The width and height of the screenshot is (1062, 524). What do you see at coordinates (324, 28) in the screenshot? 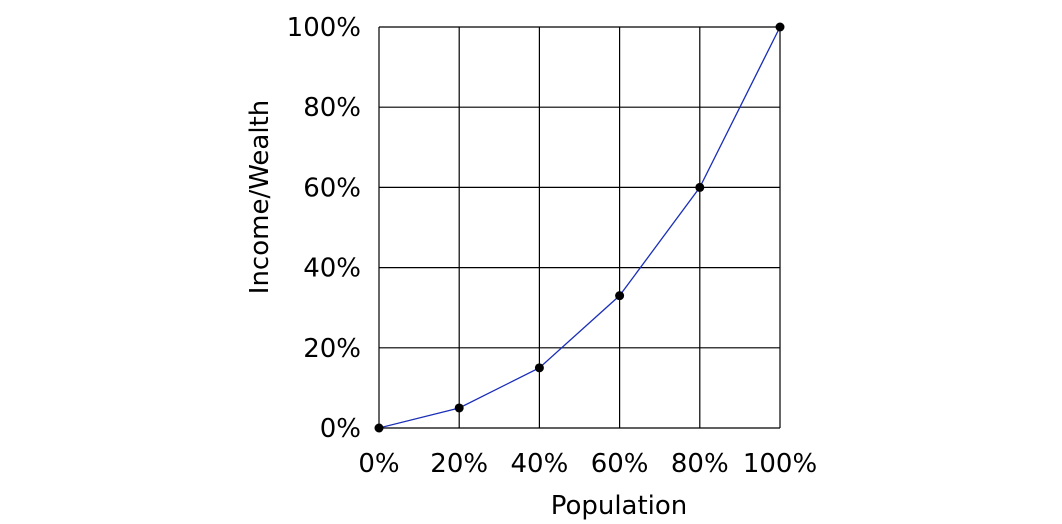
I see `y-tick-label: 100%` at bounding box center [324, 28].